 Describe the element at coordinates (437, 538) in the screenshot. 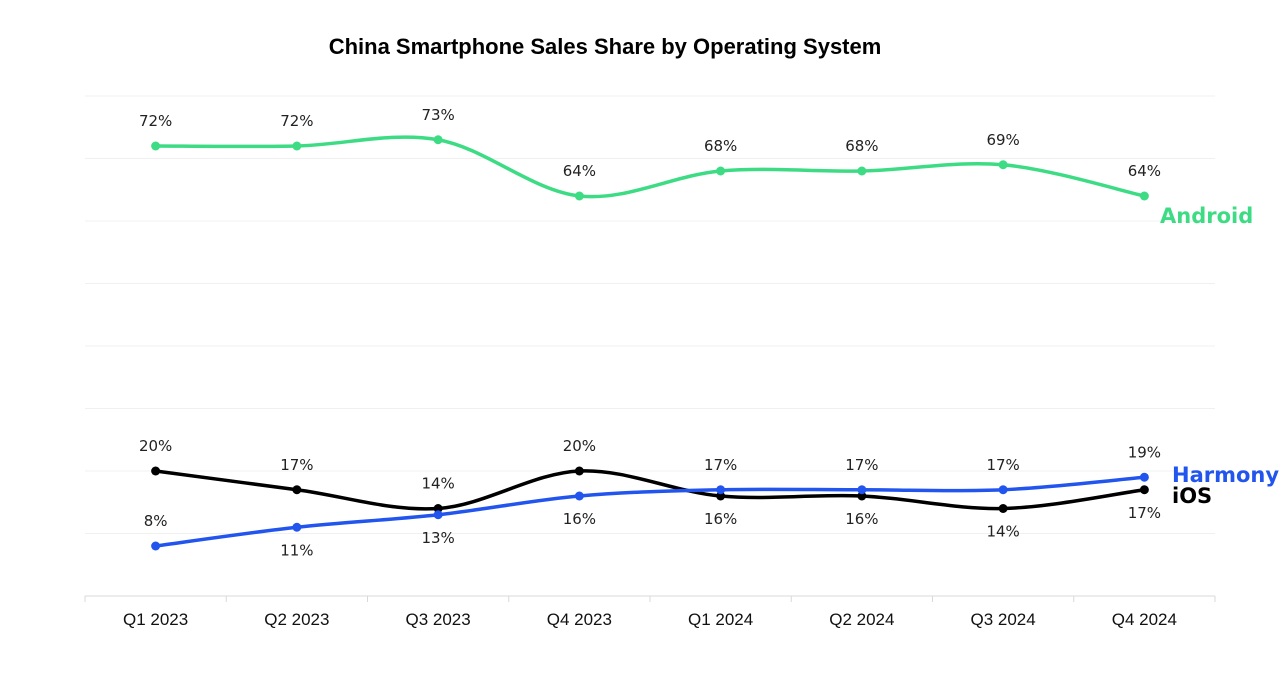

I see `data-label-harmony: 13%` at that location.